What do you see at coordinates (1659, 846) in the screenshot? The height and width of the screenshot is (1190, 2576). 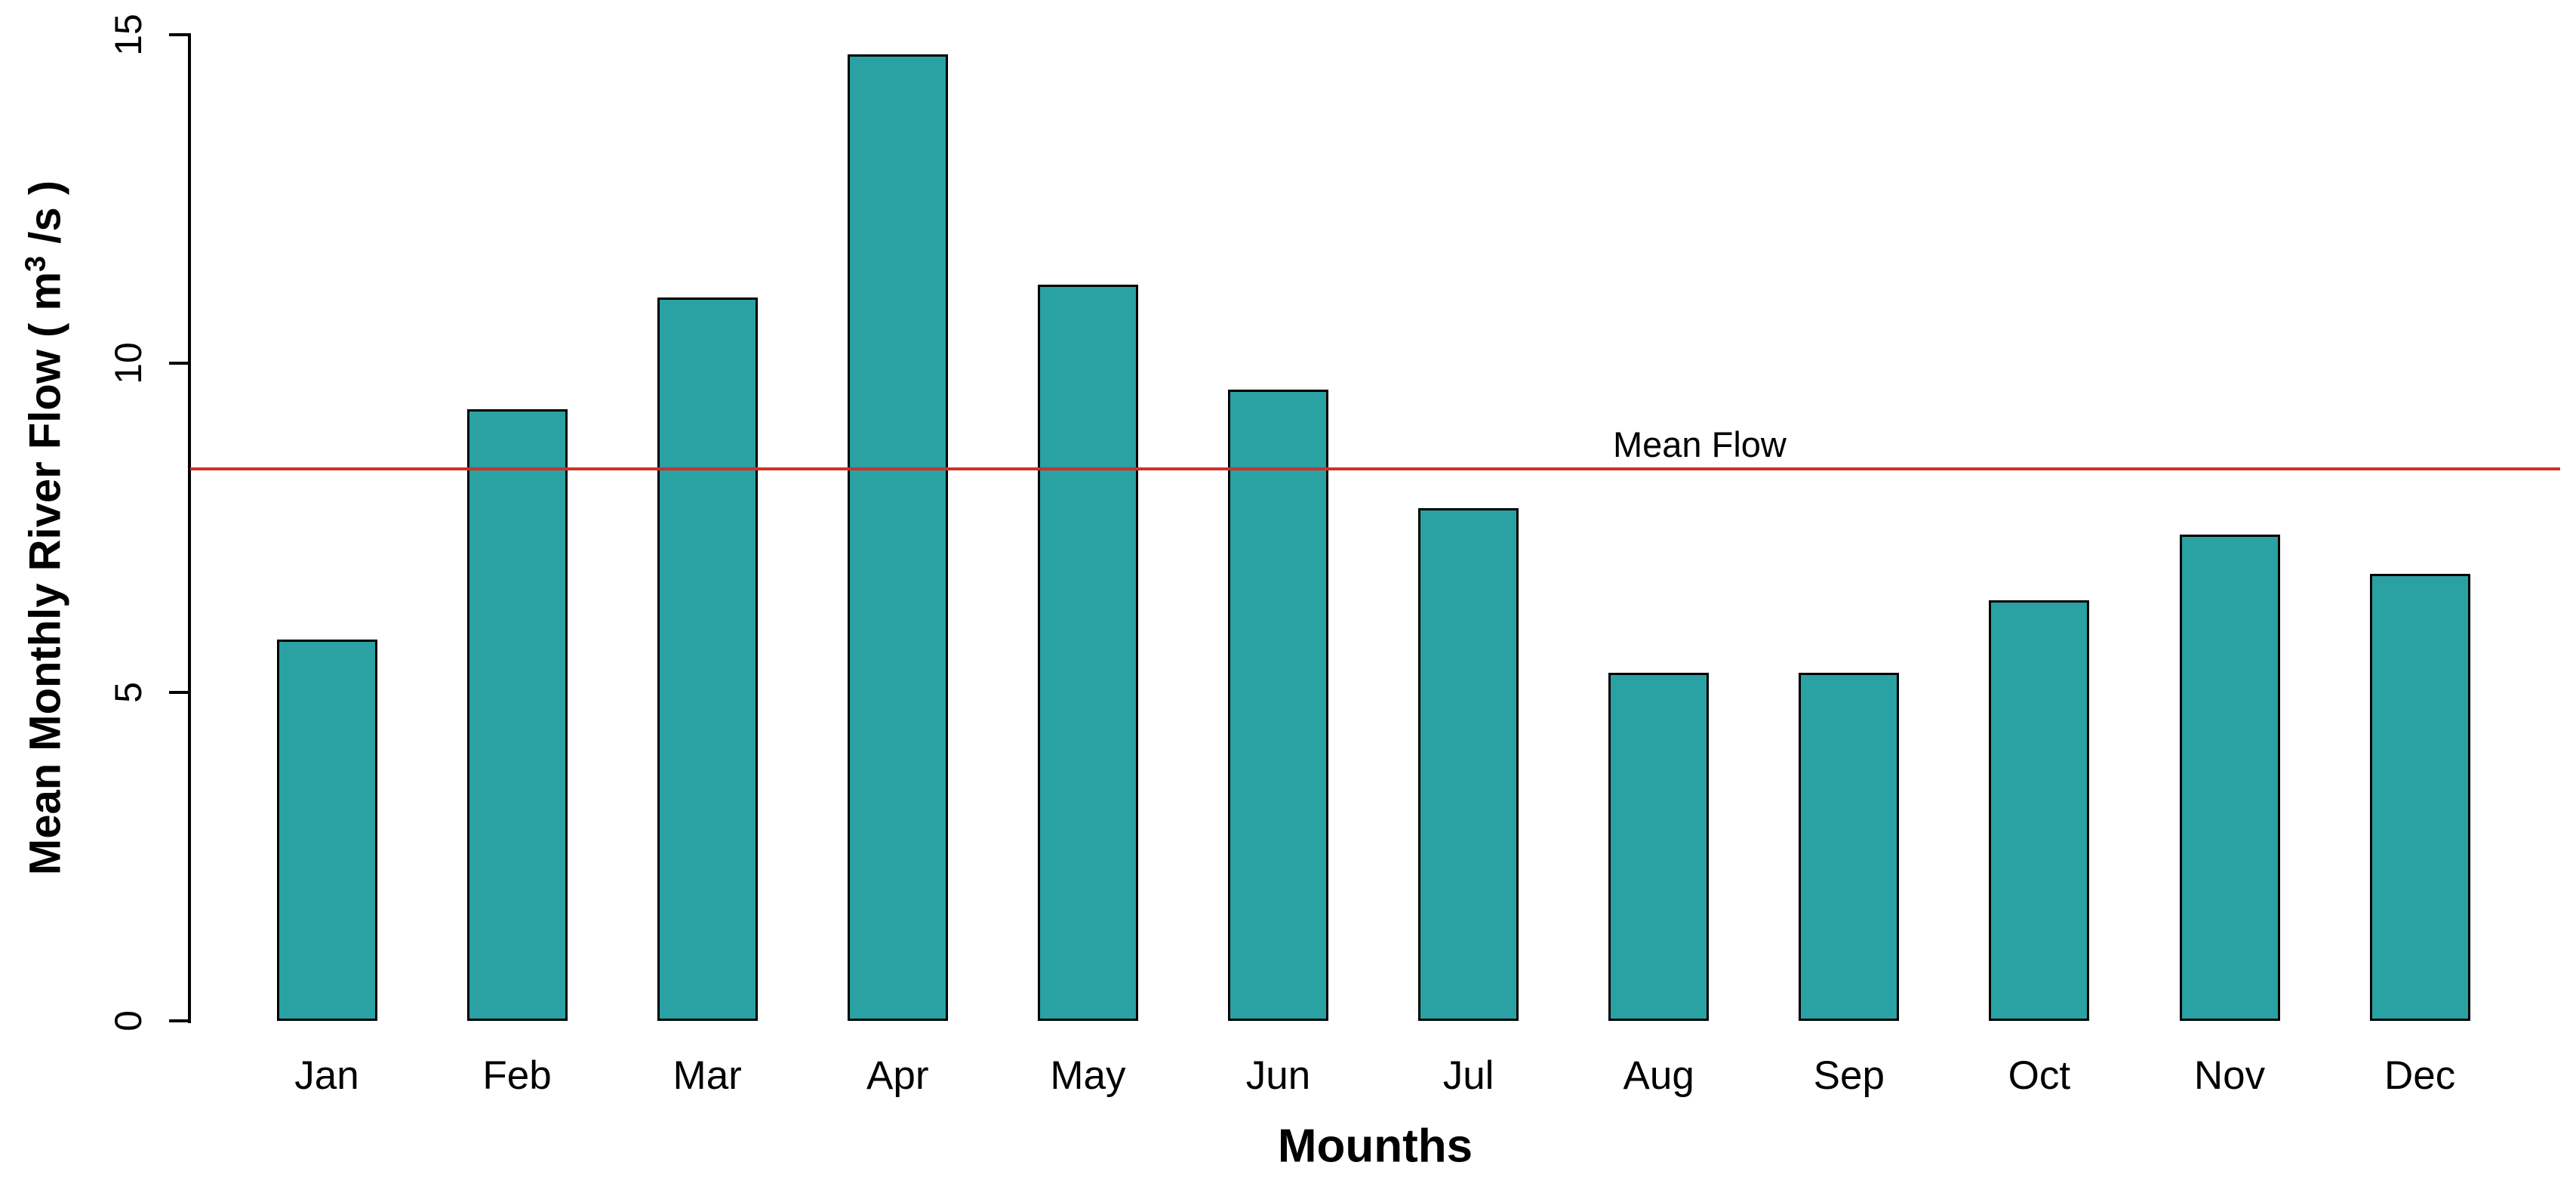 I see `bar-aug` at bounding box center [1659, 846].